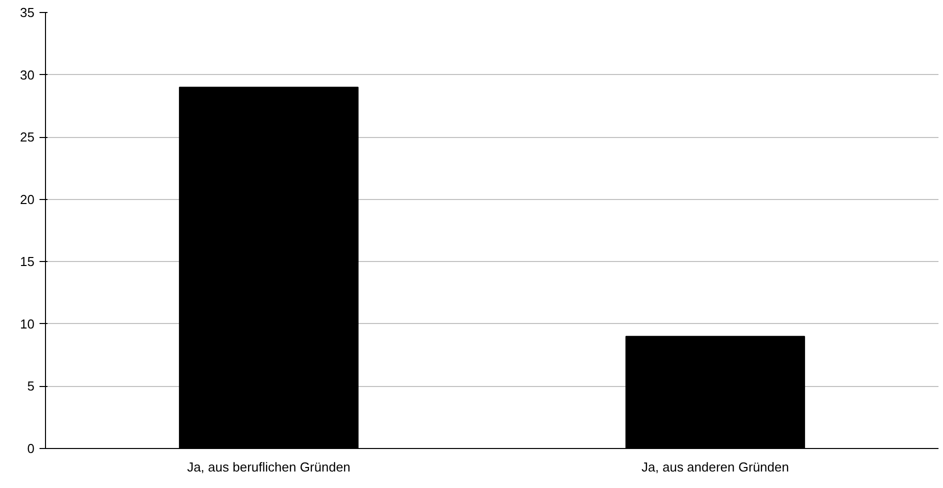  What do you see at coordinates (27, 199) in the screenshot?
I see `y-tick-label: 20` at bounding box center [27, 199].